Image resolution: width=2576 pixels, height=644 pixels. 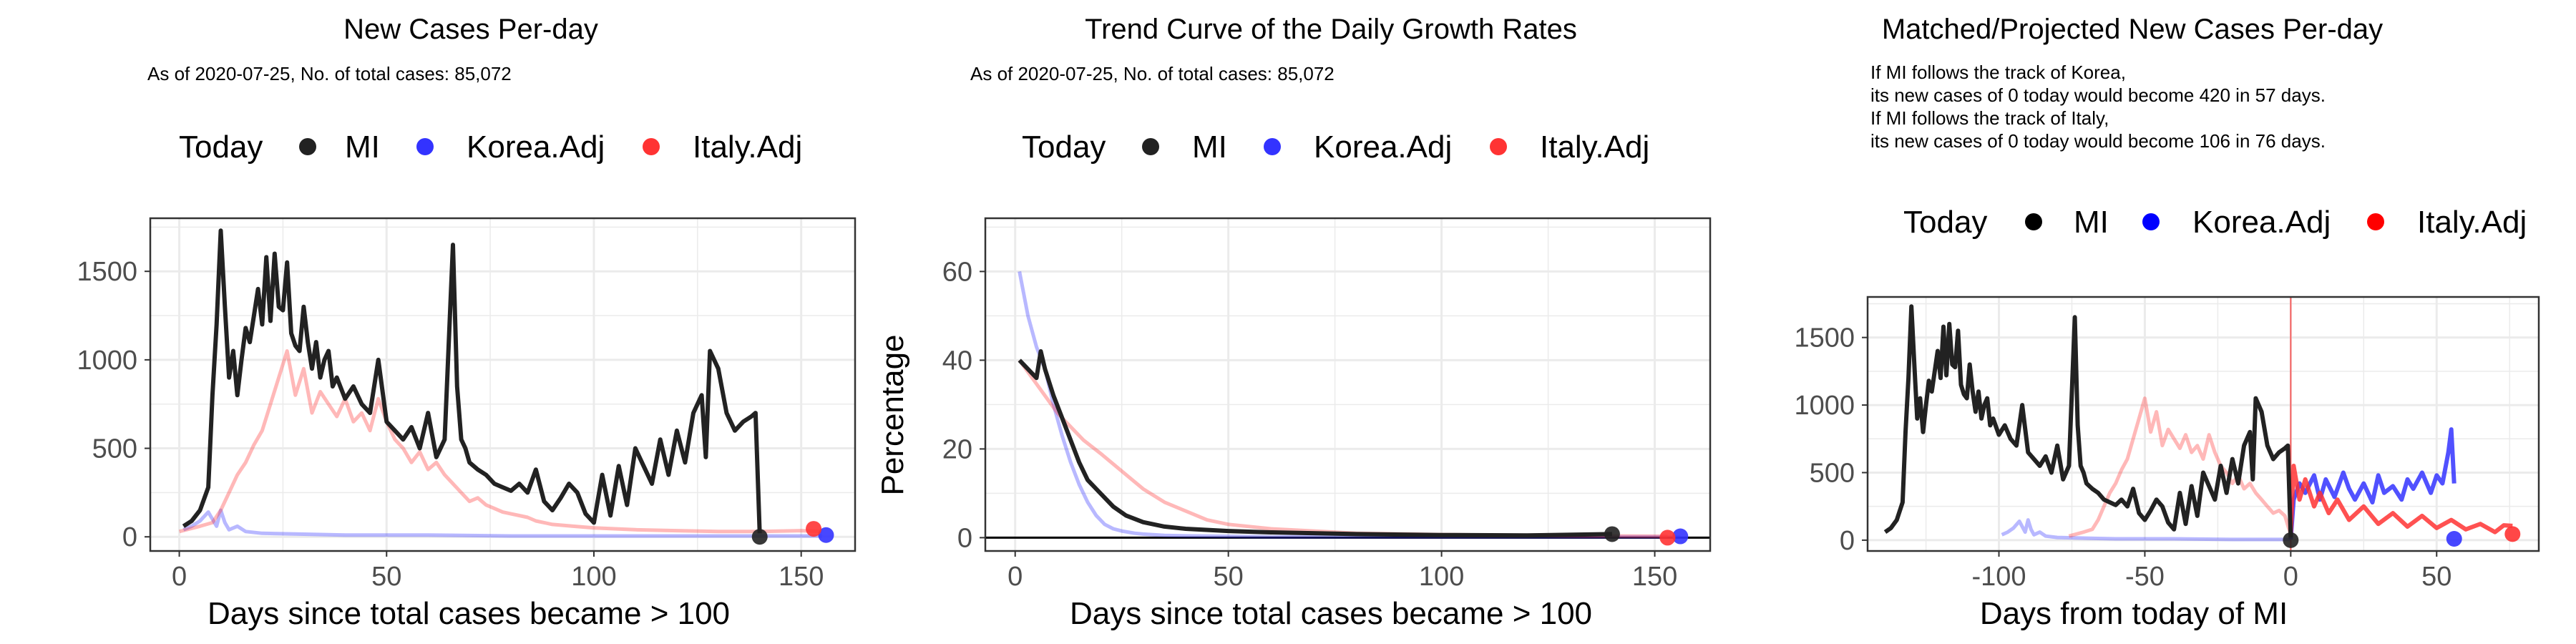 I want to click on series-line-korea-adj, so click(x=502, y=523).